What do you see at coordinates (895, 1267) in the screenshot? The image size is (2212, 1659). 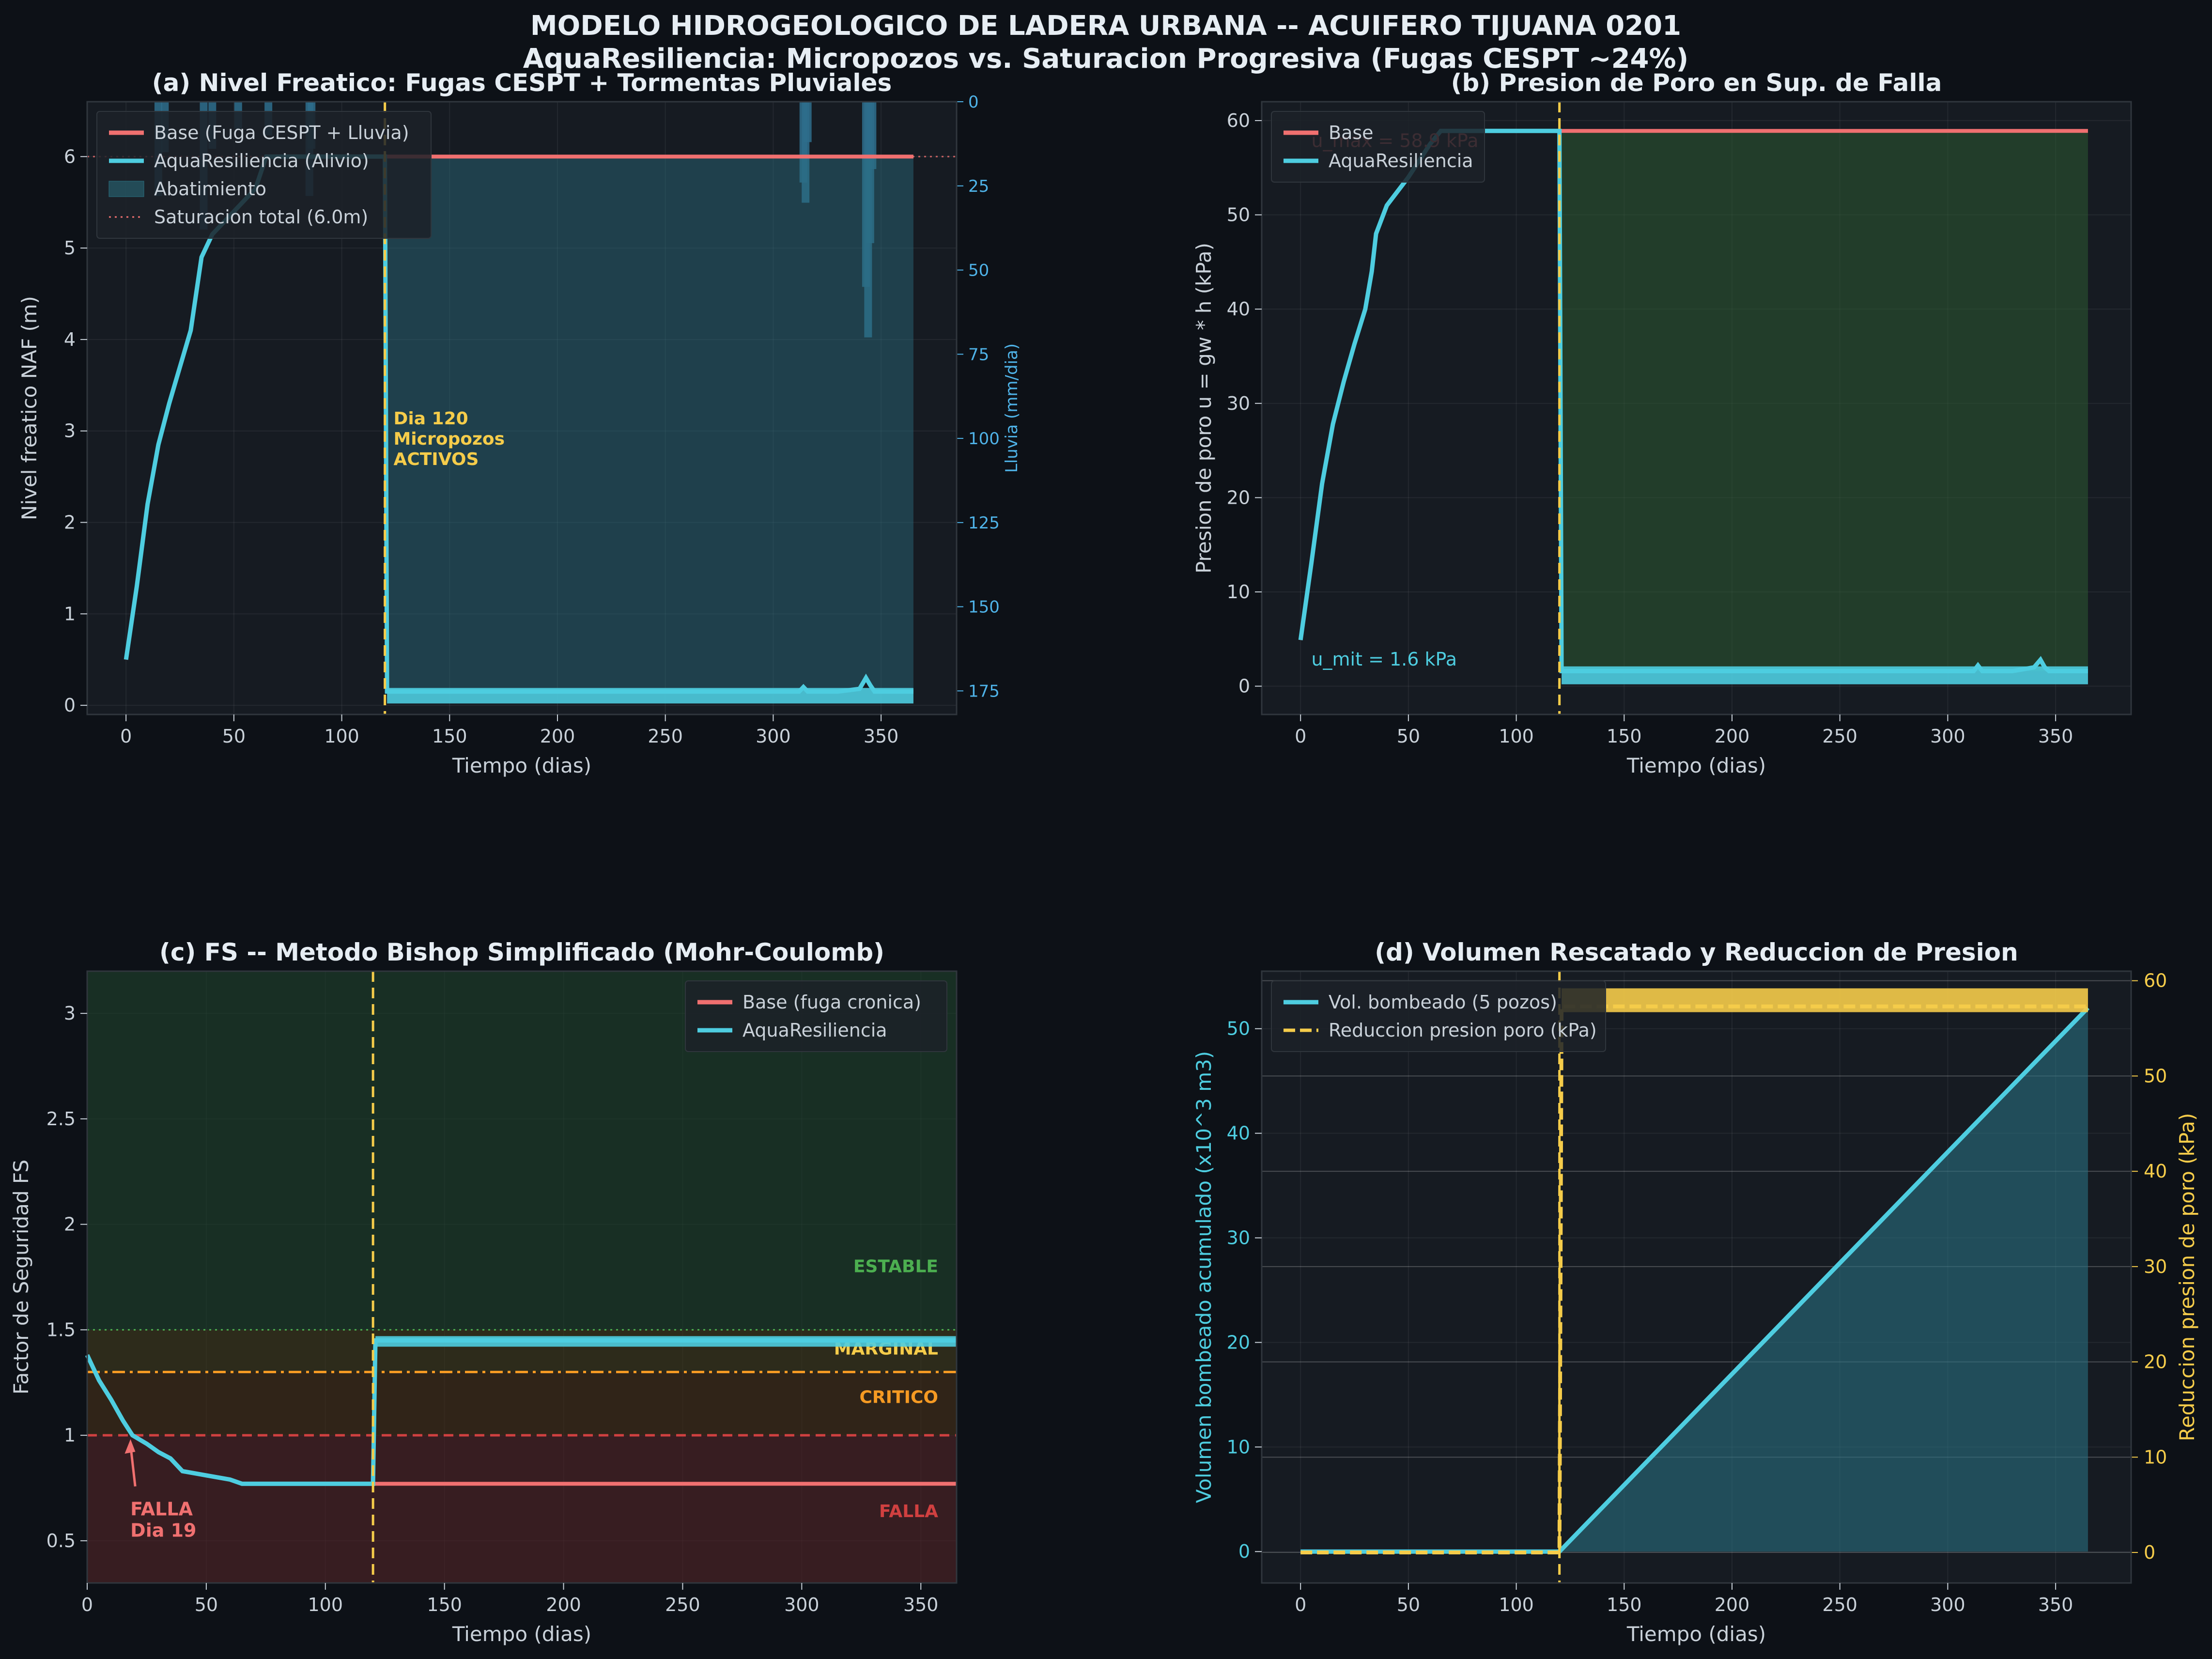 I see `zone-label-estable: ESTABLE` at bounding box center [895, 1267].